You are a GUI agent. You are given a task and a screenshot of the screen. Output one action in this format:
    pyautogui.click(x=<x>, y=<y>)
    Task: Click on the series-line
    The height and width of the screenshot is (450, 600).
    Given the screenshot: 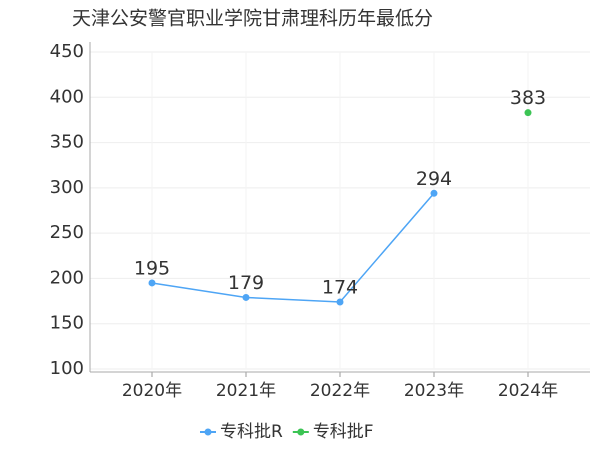 What is the action you would take?
    pyautogui.click(x=293, y=247)
    